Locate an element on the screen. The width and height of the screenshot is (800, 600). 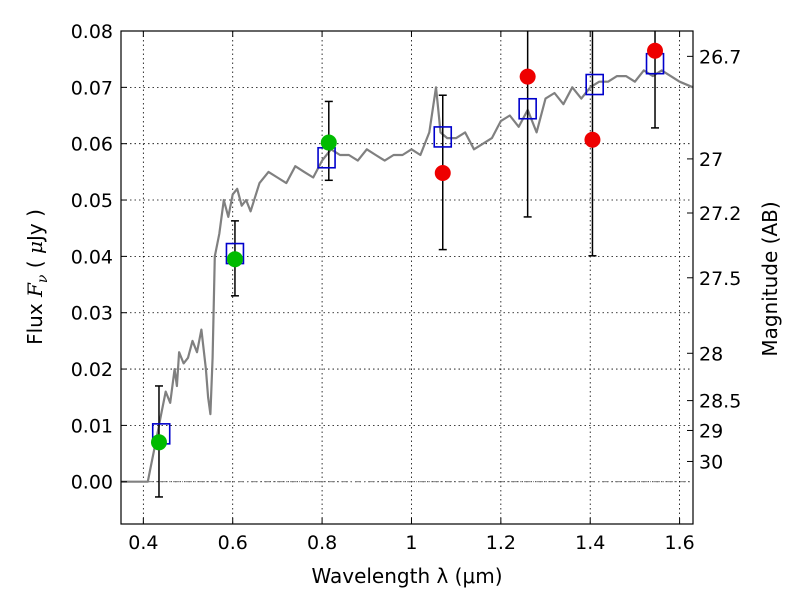
x-tick-label: 0.8 is located at coordinates (322, 543).